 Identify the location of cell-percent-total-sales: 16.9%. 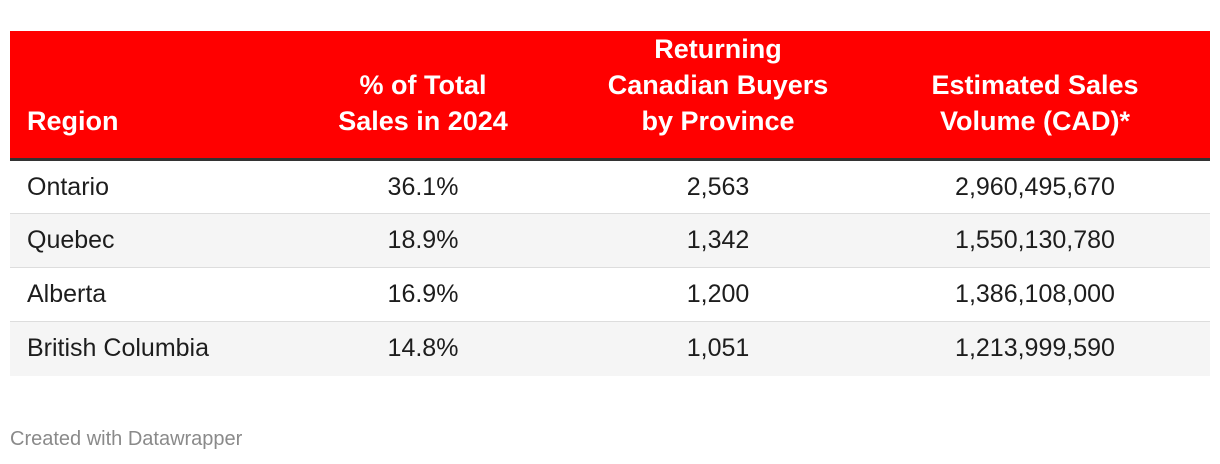
(423, 294).